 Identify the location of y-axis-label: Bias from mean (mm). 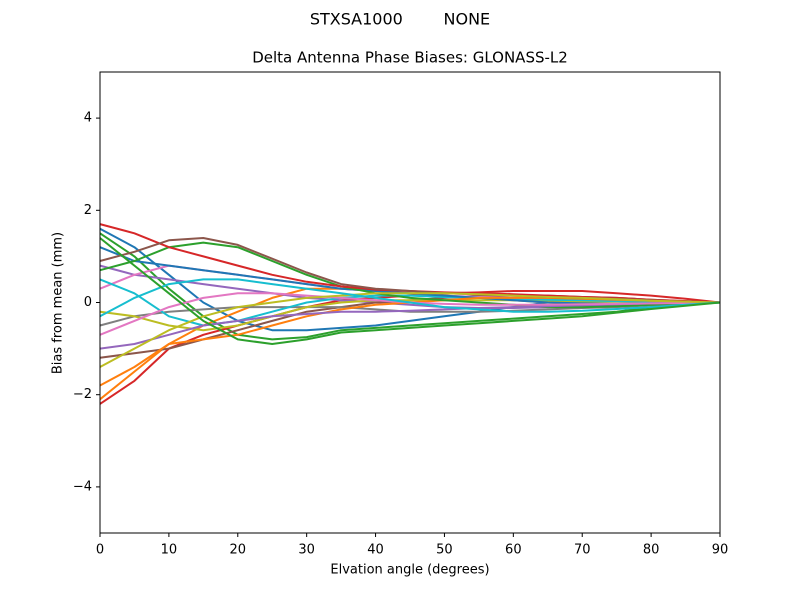
(58, 303).